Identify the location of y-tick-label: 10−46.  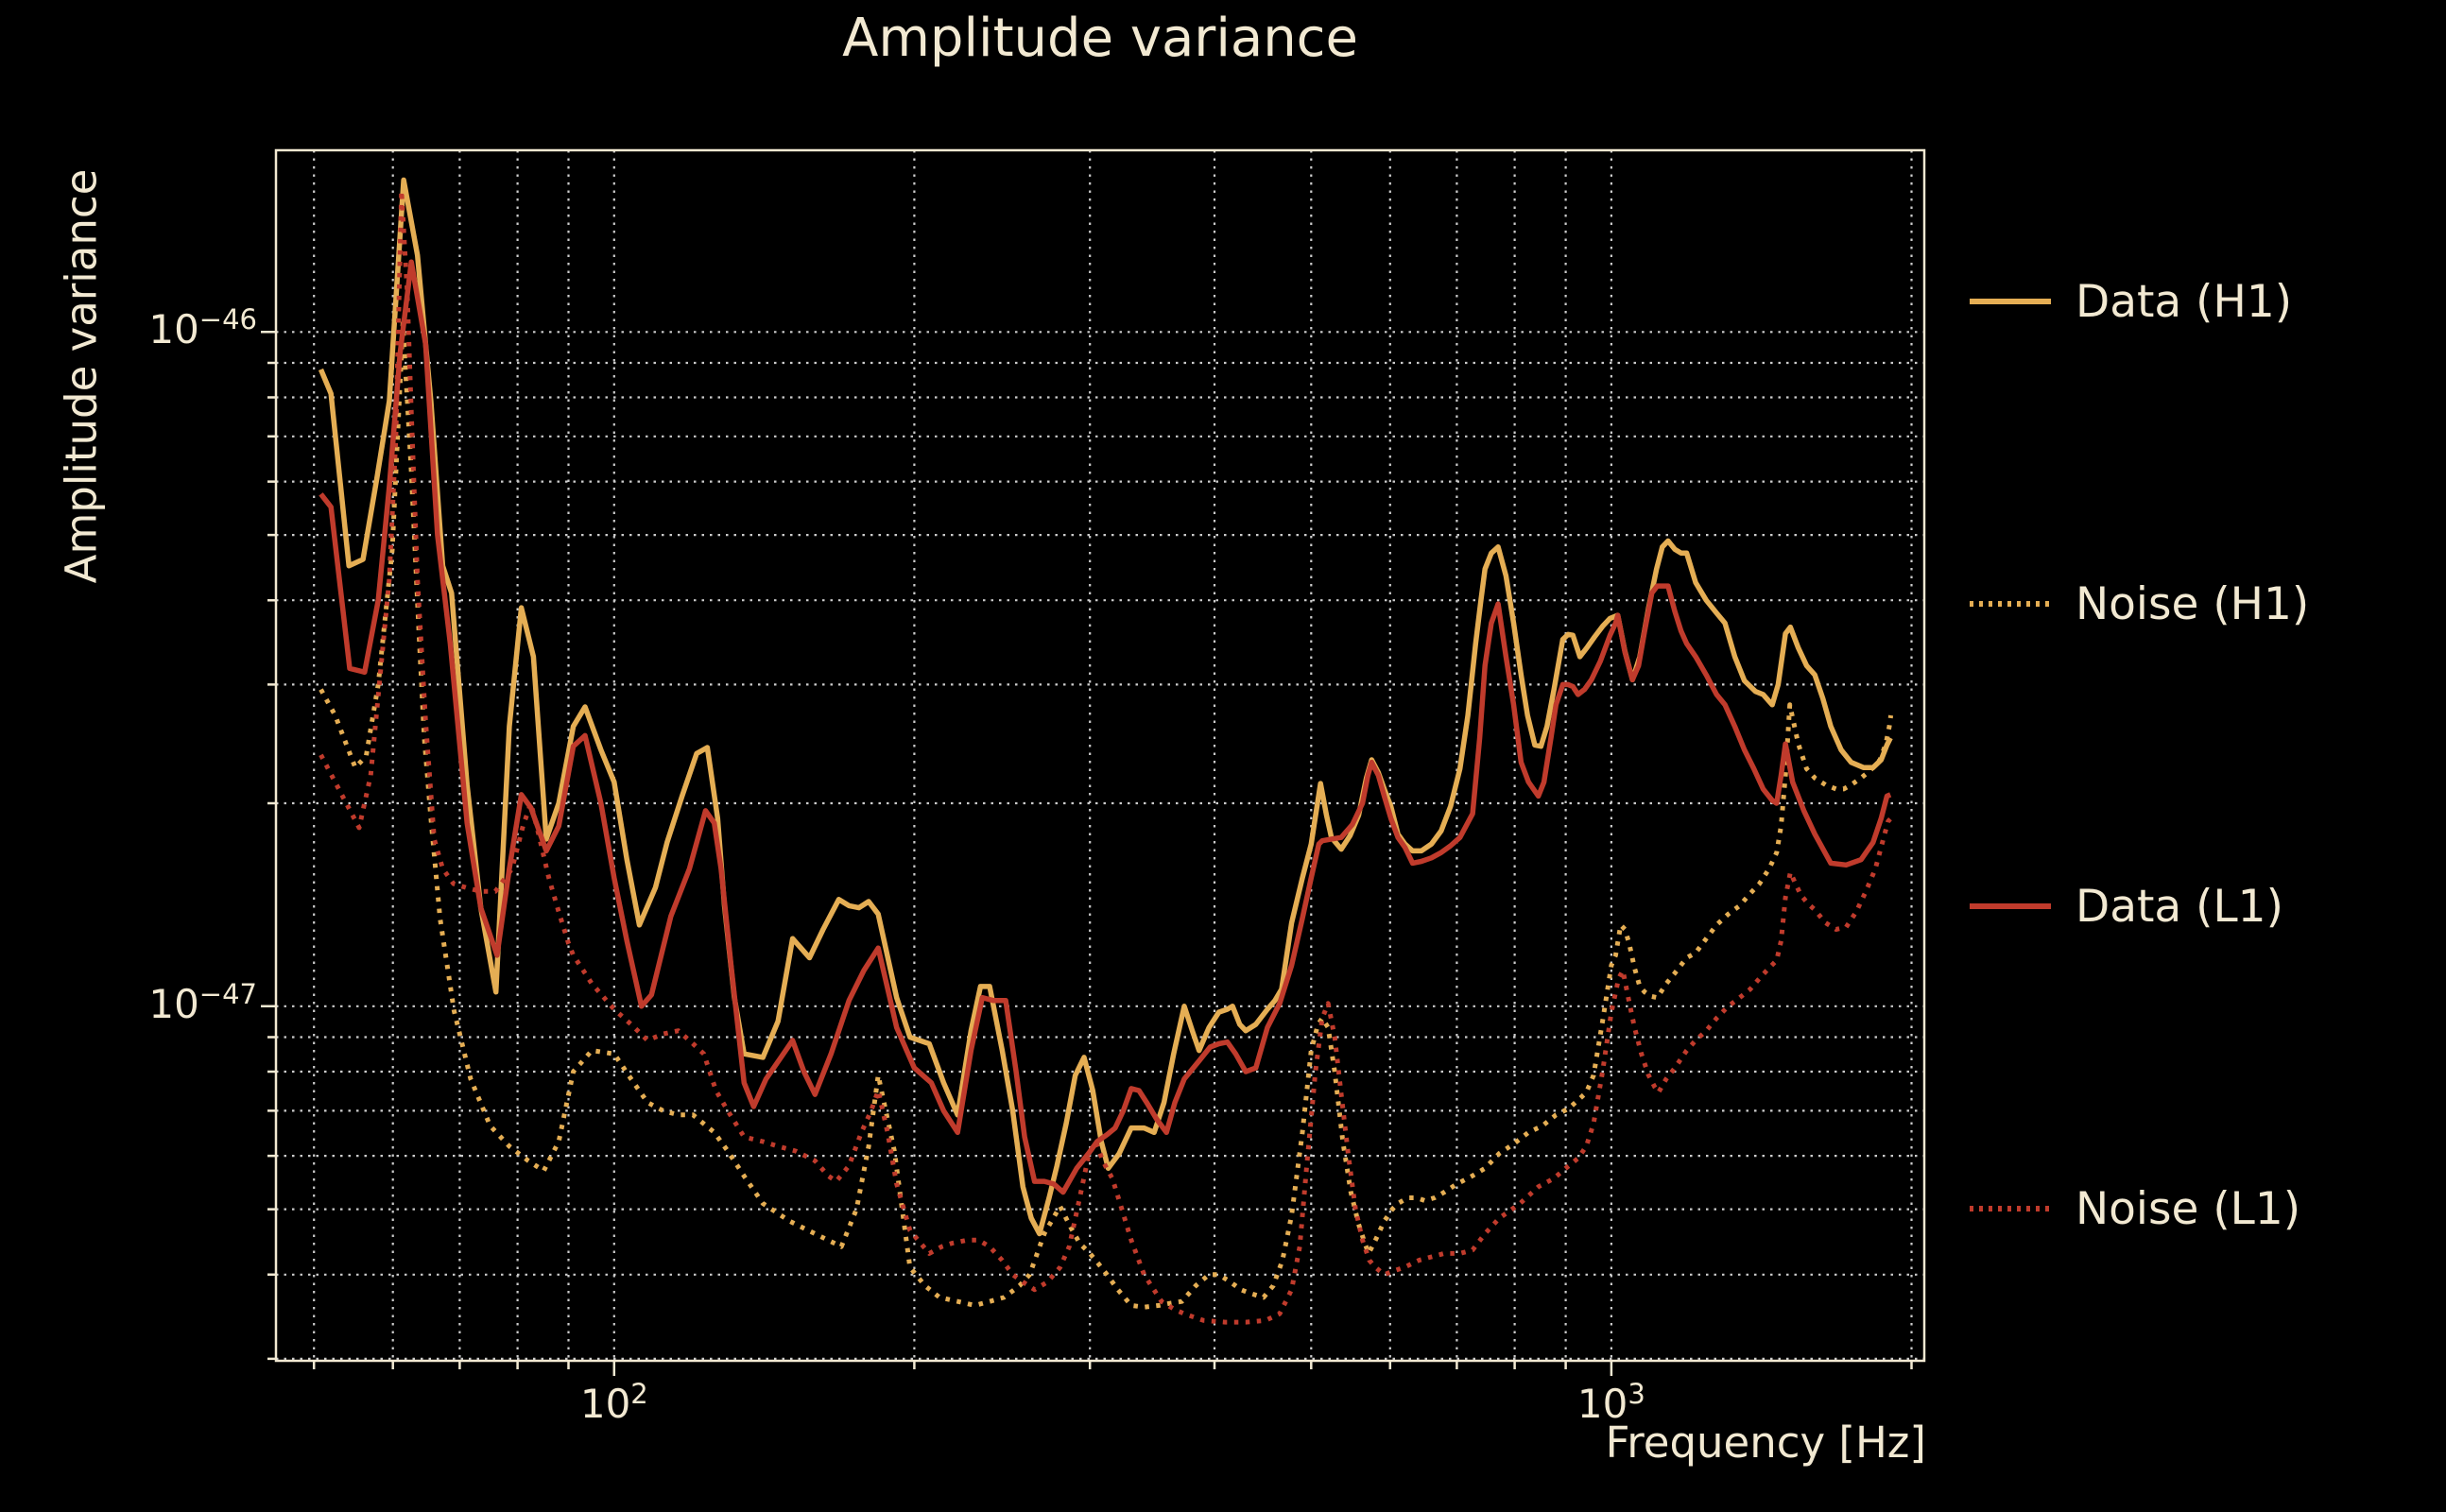
(203, 328).